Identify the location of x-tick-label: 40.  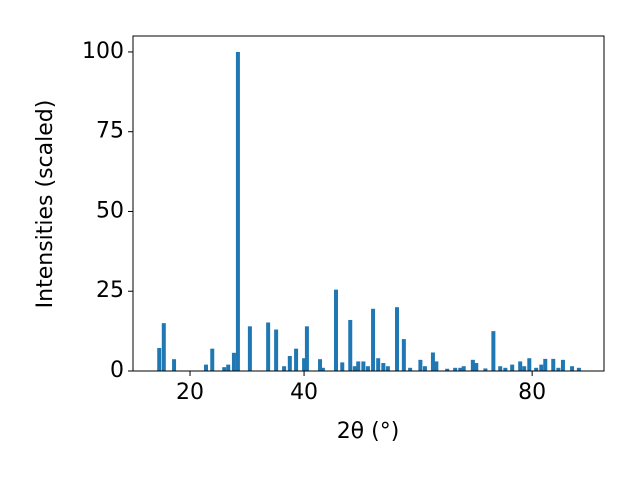
(304, 392).